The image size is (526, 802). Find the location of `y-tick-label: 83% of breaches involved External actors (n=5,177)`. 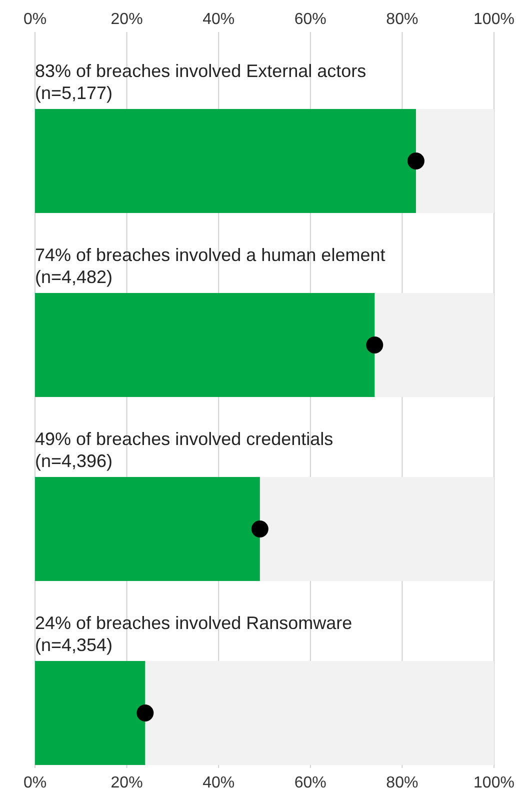

y-tick-label: 83% of breaches involved External actors (n=5,177) is located at coordinates (200, 82).